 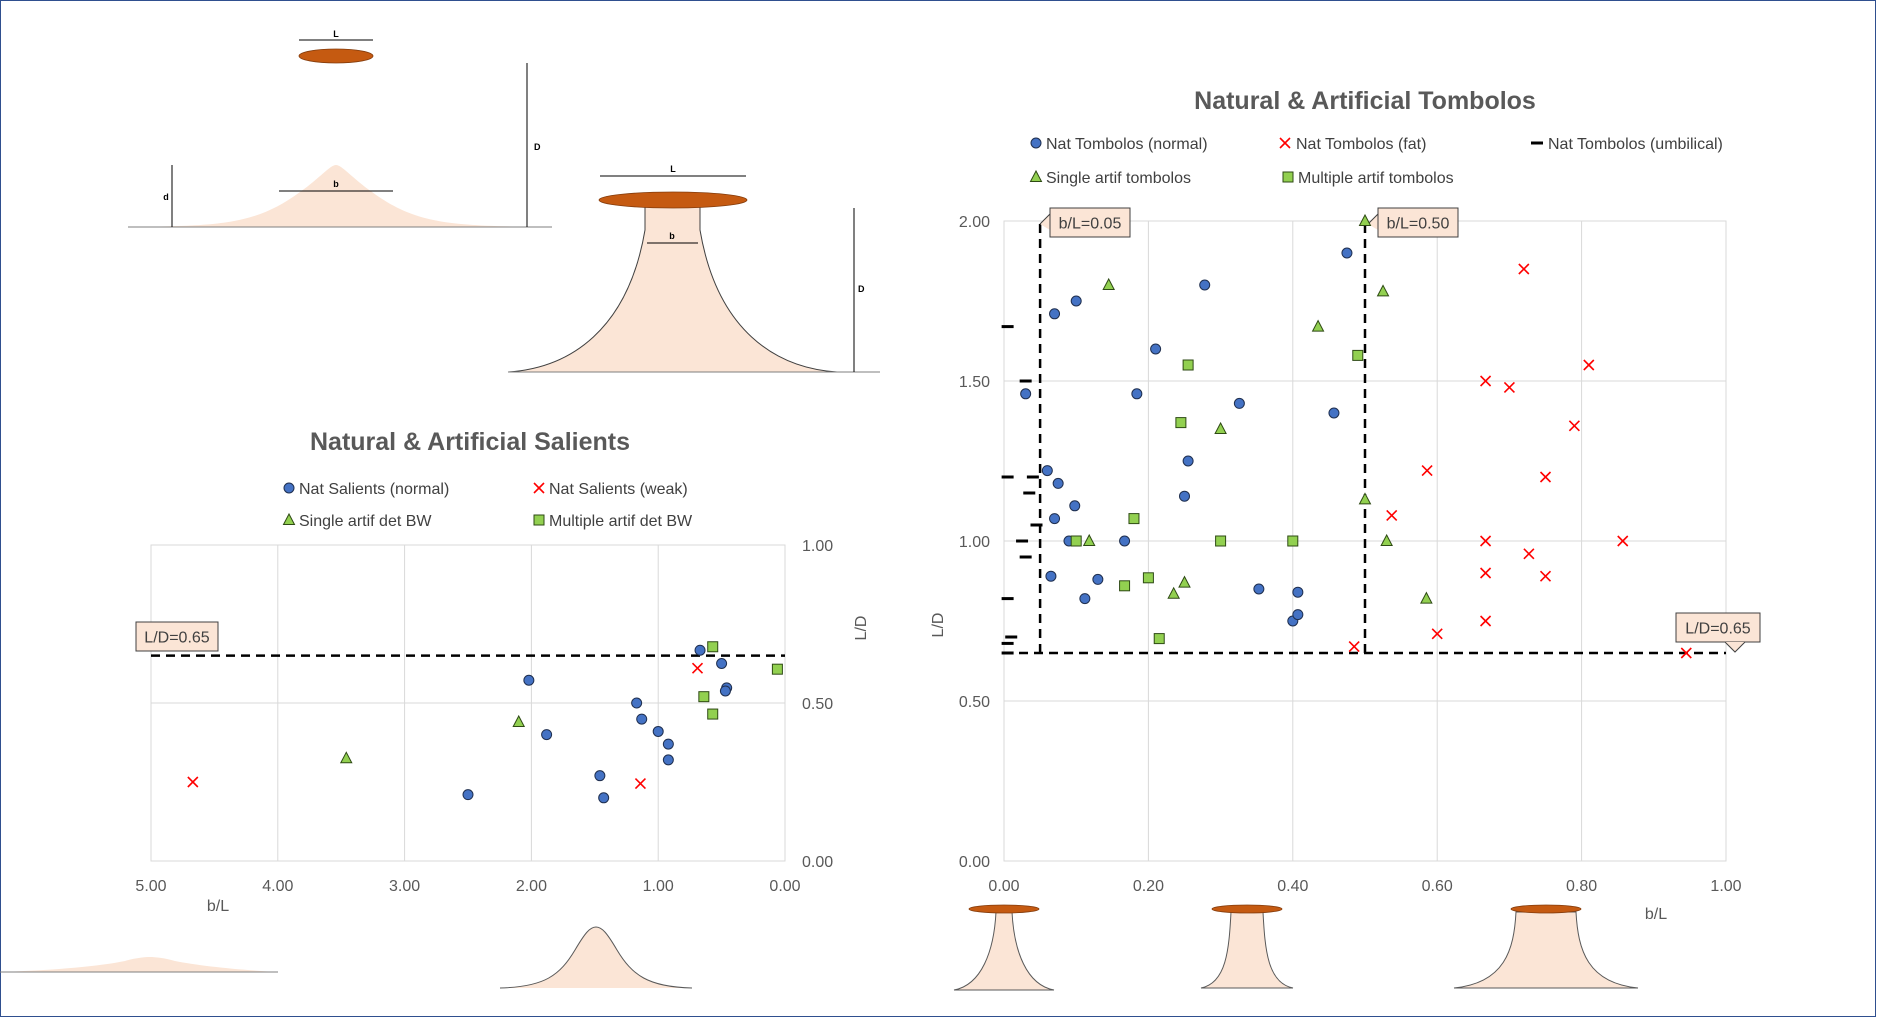 I want to click on y-tick-label: 1.50, so click(x=974, y=382).